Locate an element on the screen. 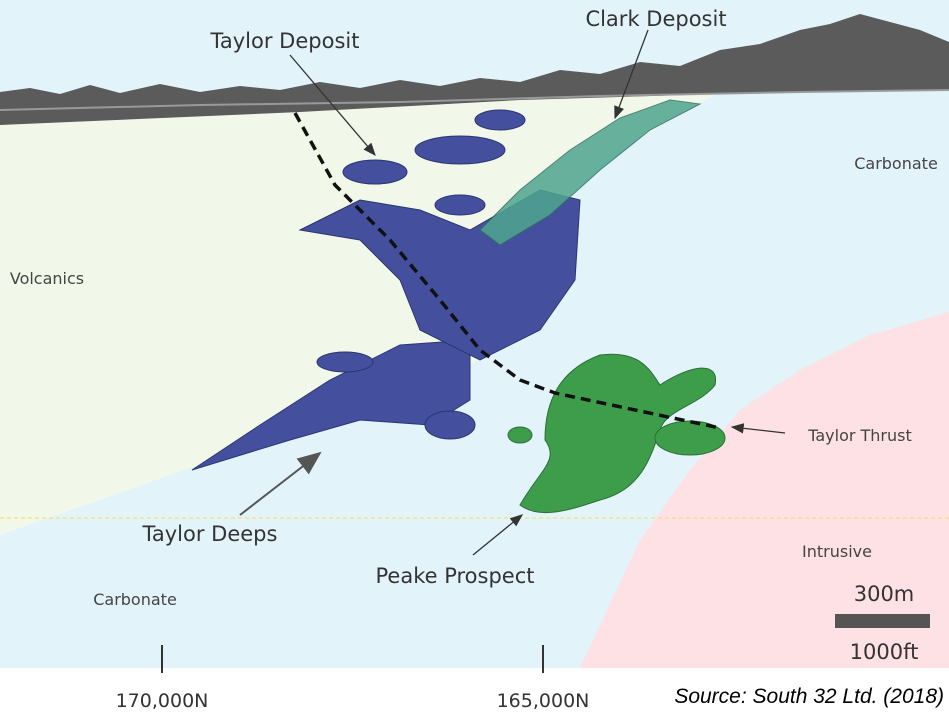 The width and height of the screenshot is (949, 713). terrain-edge is located at coordinates (474, 100).